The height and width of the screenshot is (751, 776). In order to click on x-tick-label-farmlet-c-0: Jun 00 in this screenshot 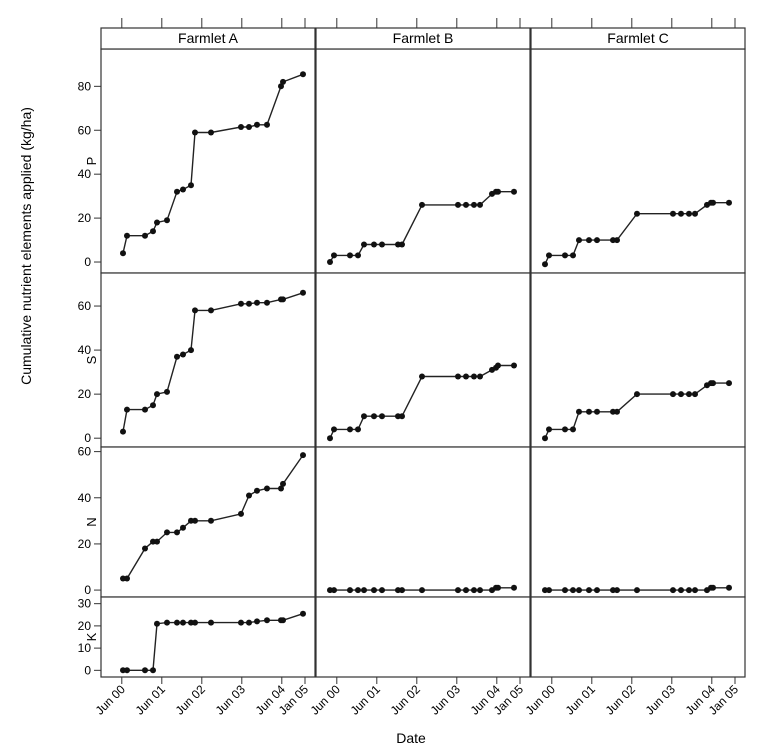, I will do `click(541, 700)`.